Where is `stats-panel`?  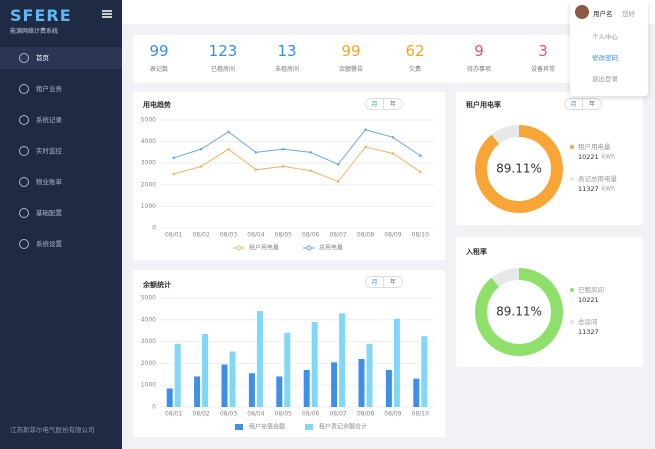 stats-panel is located at coordinates (388, 59).